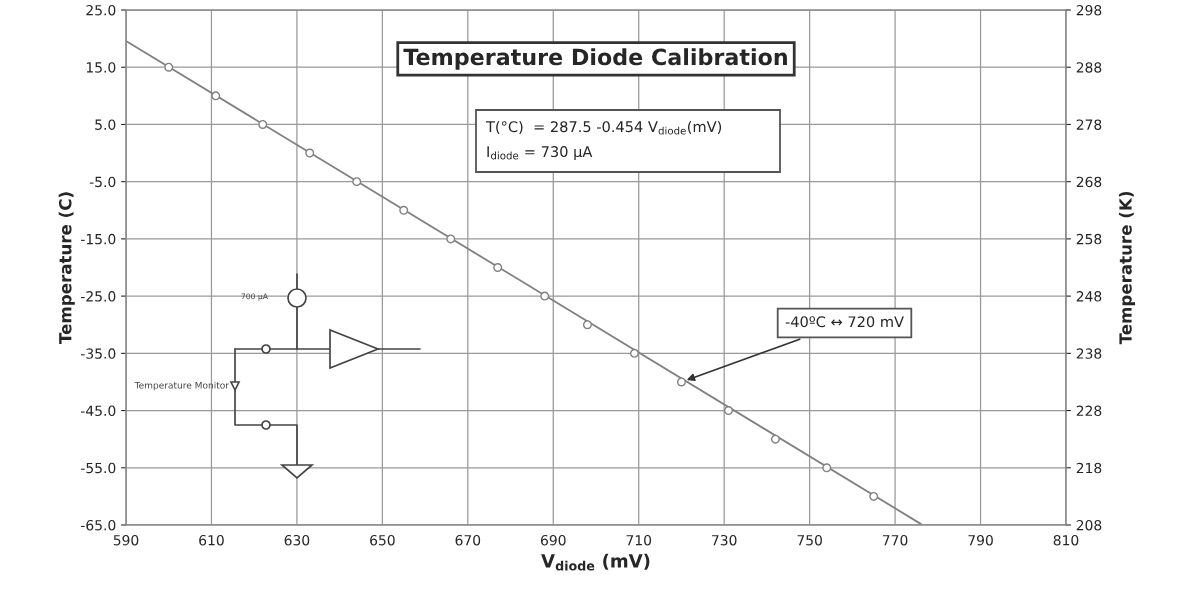 The image size is (1183, 601). Describe the element at coordinates (468, 540) in the screenshot. I see `x-tick-label: 670` at that location.